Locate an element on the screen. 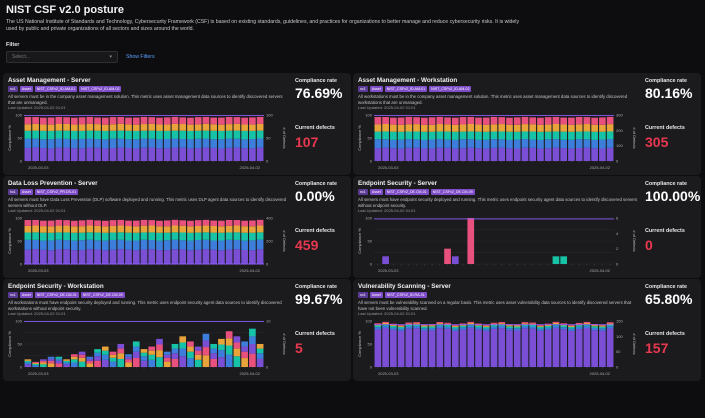 This screenshot has width=705, height=418. tag-badge: NIST_CSFv2_DE.CM-09 is located at coordinates (102, 295).